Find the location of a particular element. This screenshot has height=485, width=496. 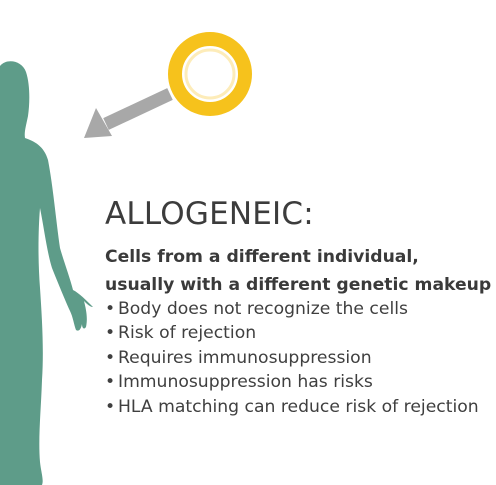

list-item: • Requires immunosuppression is located at coordinates (292, 358).